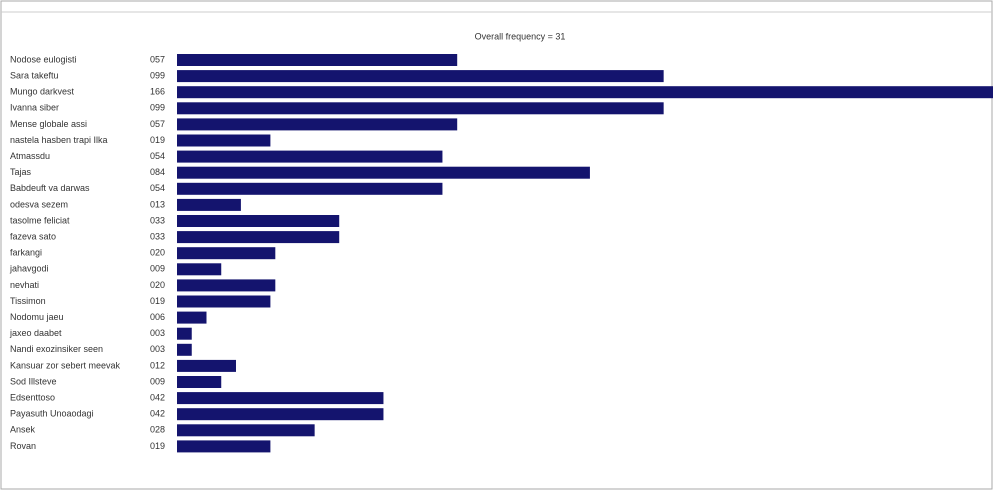 The image size is (993, 490). I want to click on value-label: 028, so click(157, 430).